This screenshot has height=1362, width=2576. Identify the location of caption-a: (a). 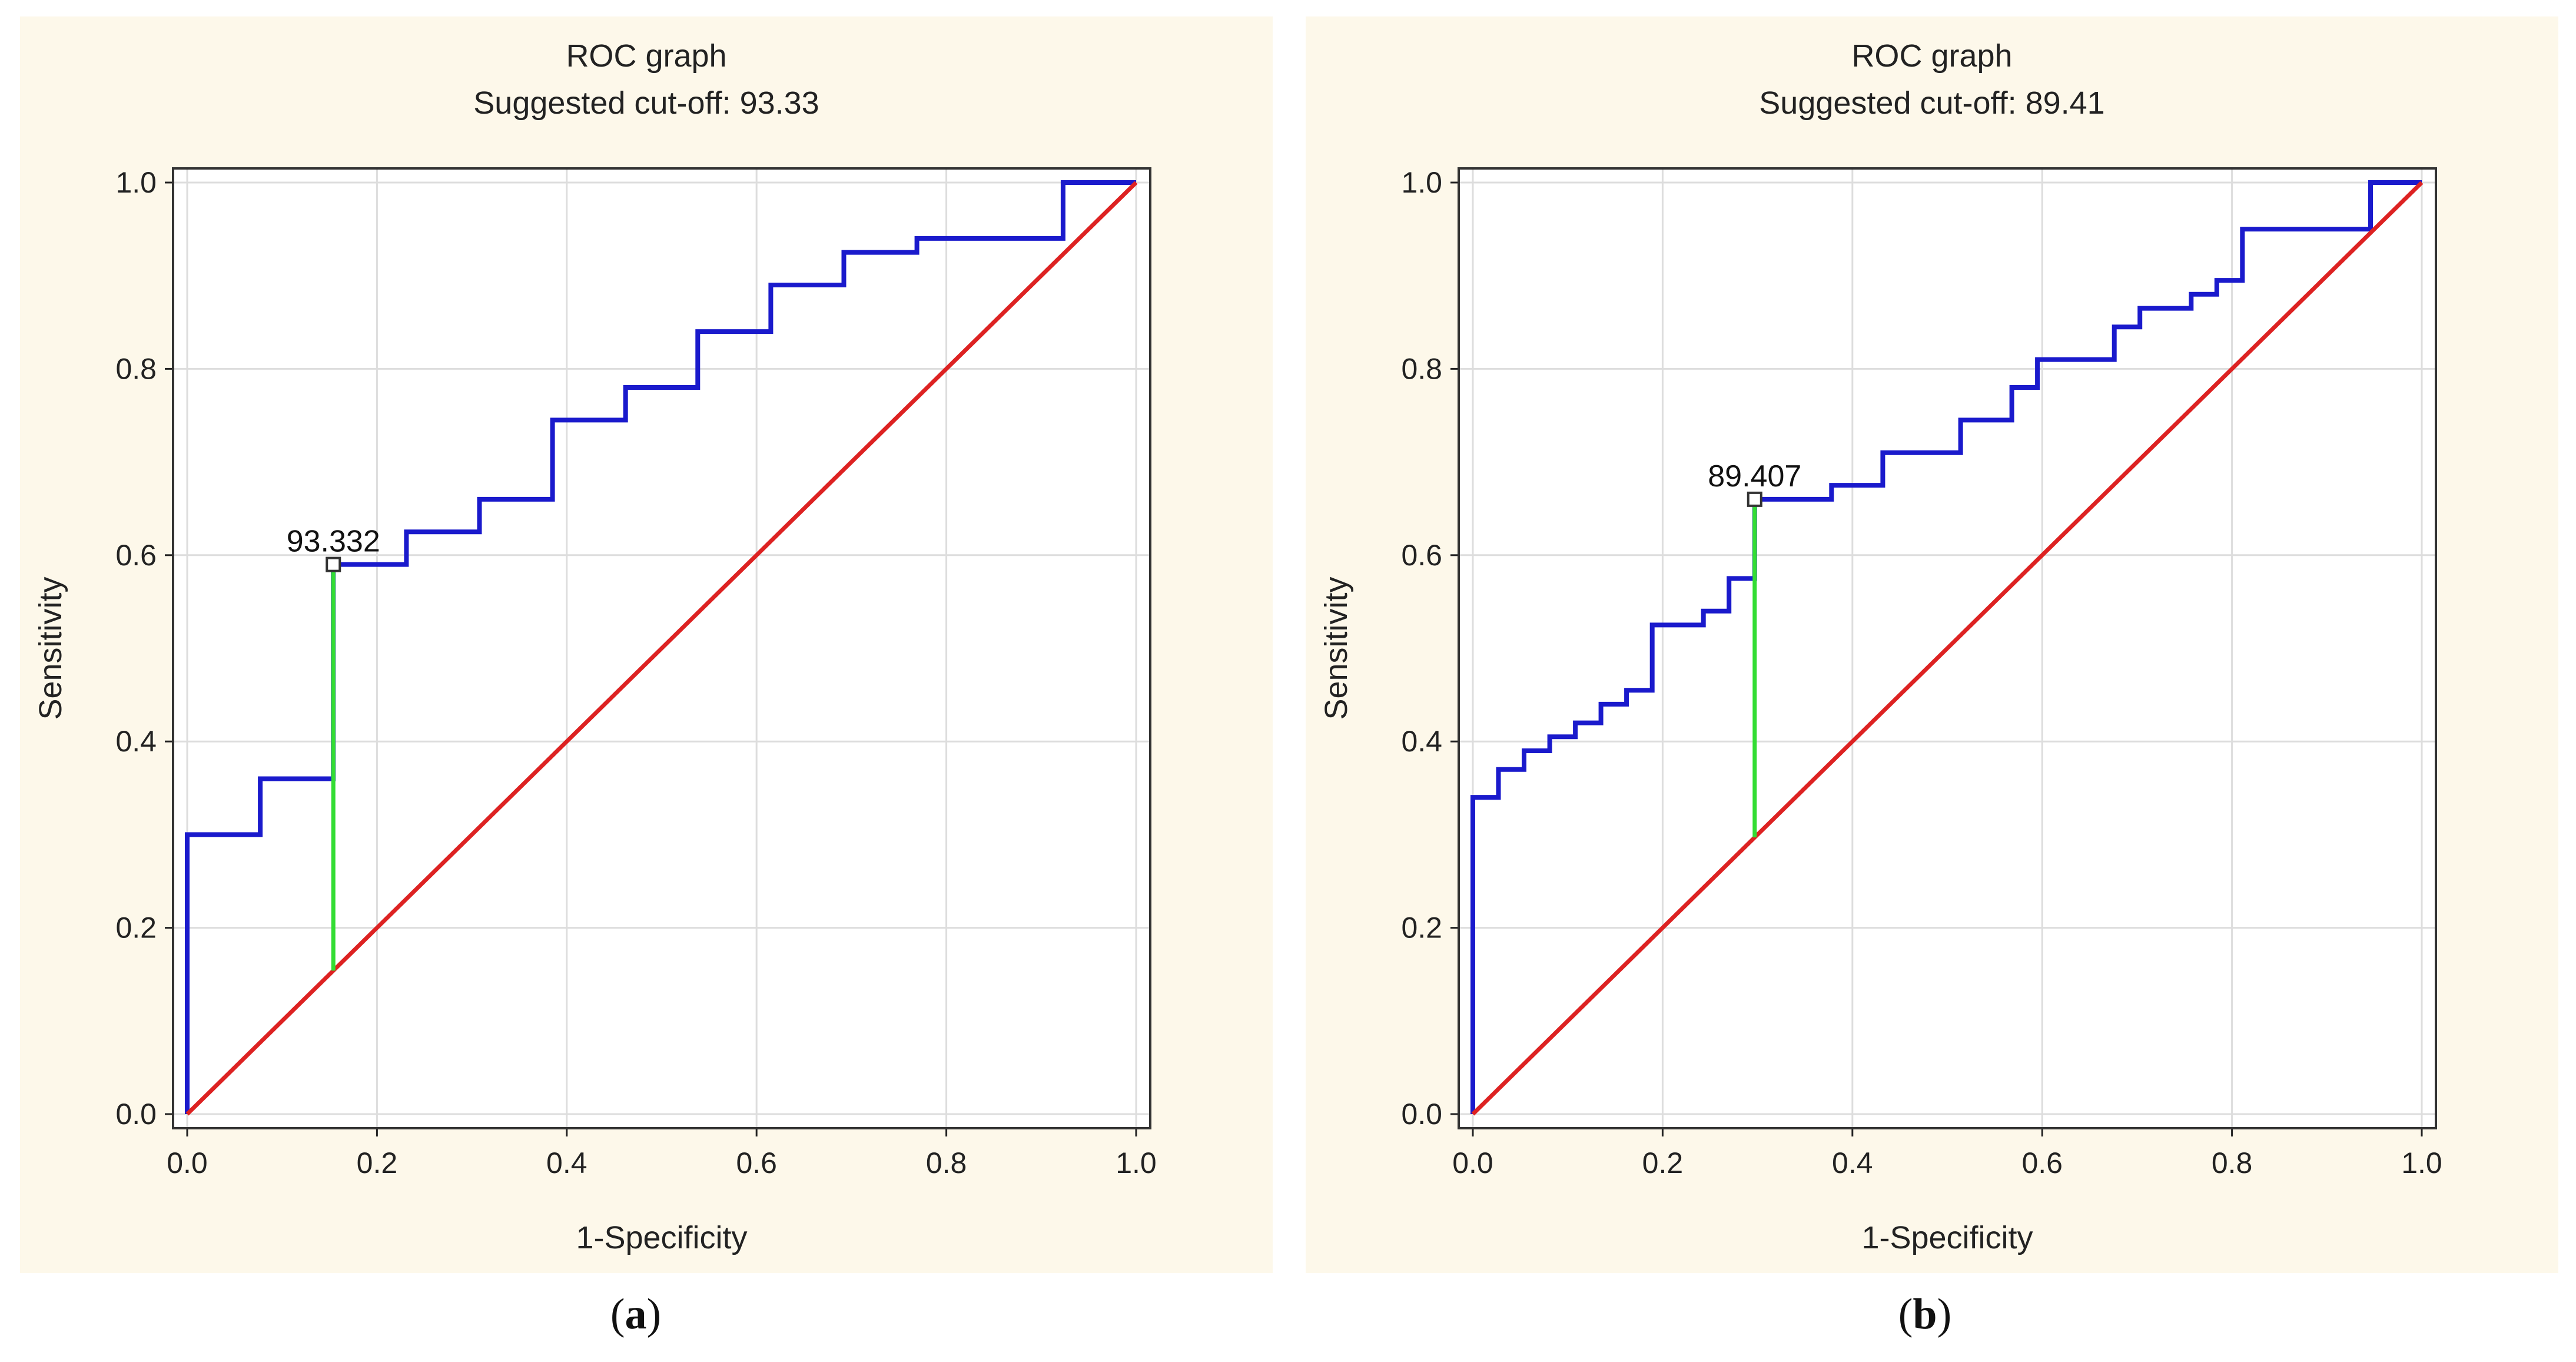
(636, 1314).